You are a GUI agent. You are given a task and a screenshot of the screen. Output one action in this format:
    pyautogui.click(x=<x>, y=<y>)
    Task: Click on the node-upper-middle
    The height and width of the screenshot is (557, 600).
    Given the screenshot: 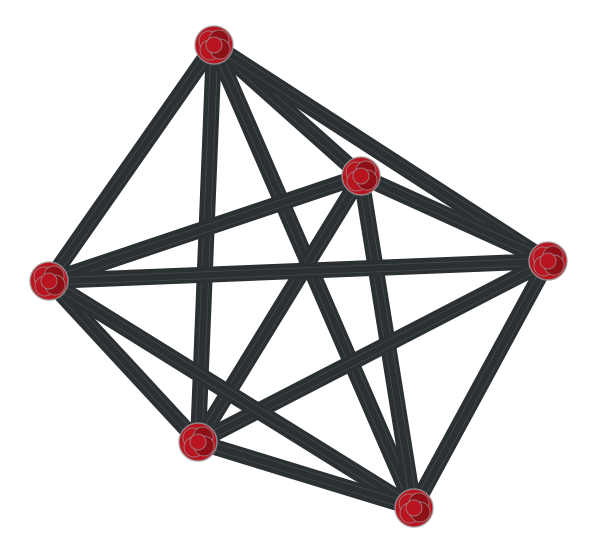 What is the action you would take?
    pyautogui.click(x=361, y=176)
    